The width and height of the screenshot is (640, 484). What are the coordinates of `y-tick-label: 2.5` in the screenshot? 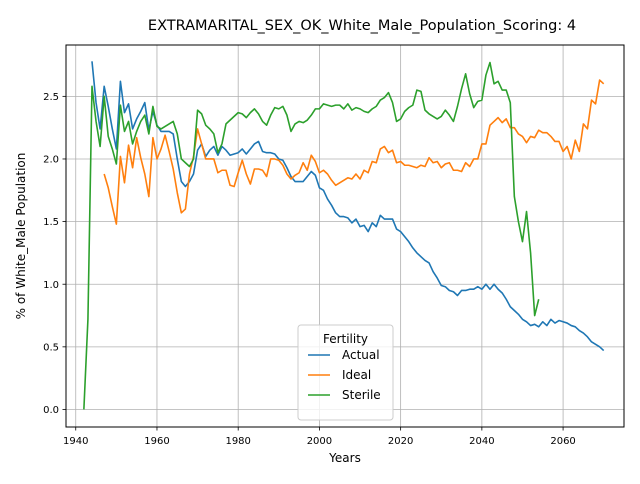 It's located at (51, 97).